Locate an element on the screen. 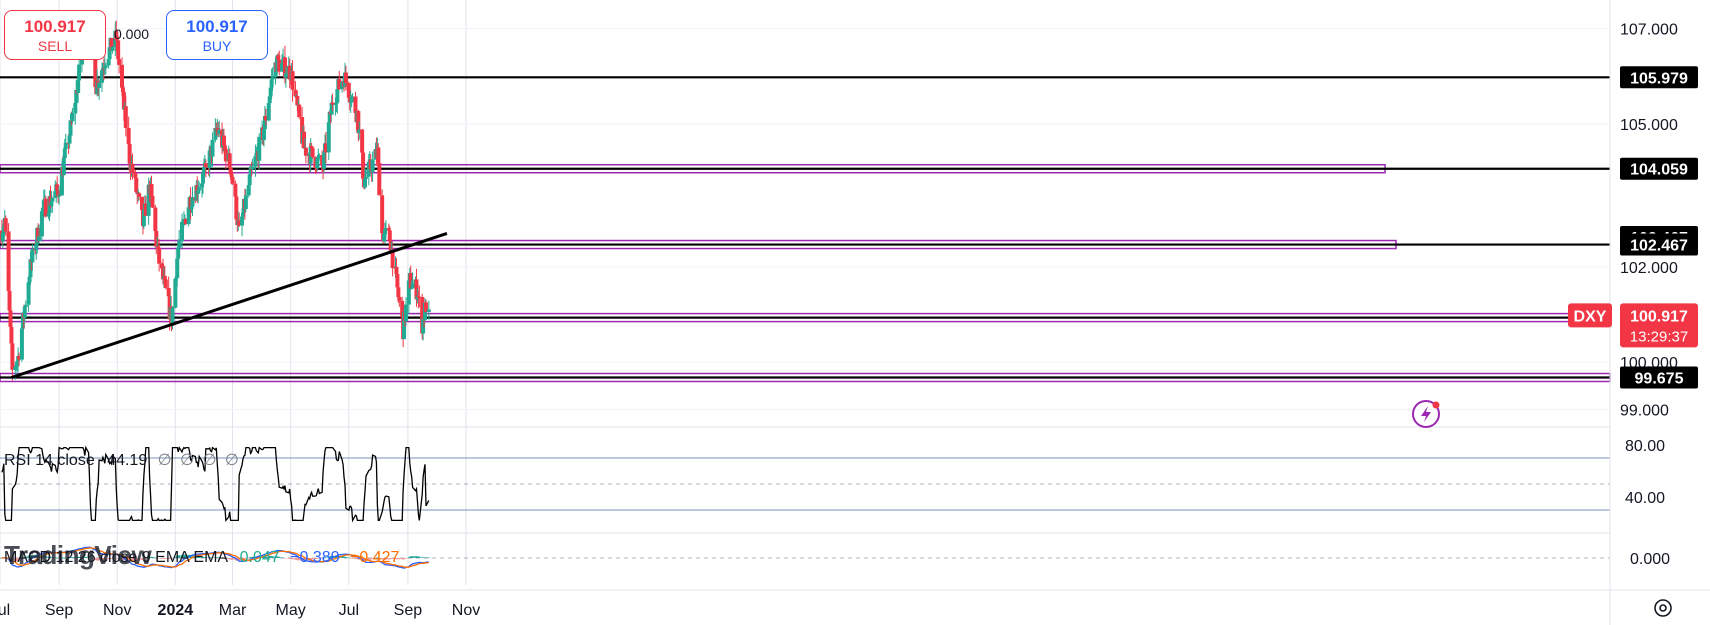  rsi-name: RSI 14 close is located at coordinates (49, 460).